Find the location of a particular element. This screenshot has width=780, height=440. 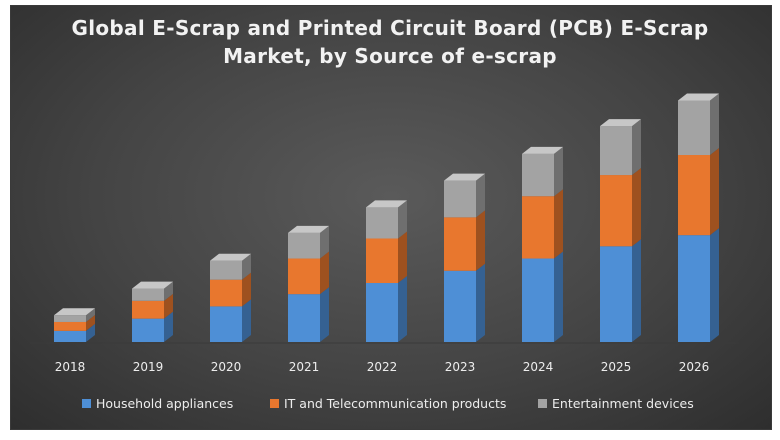

bar-2026-top is located at coordinates (698, 97).